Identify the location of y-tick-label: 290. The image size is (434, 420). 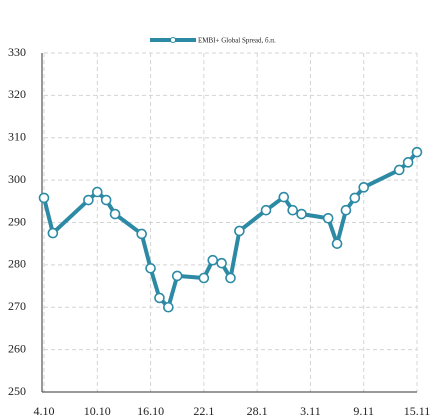
(17, 221).